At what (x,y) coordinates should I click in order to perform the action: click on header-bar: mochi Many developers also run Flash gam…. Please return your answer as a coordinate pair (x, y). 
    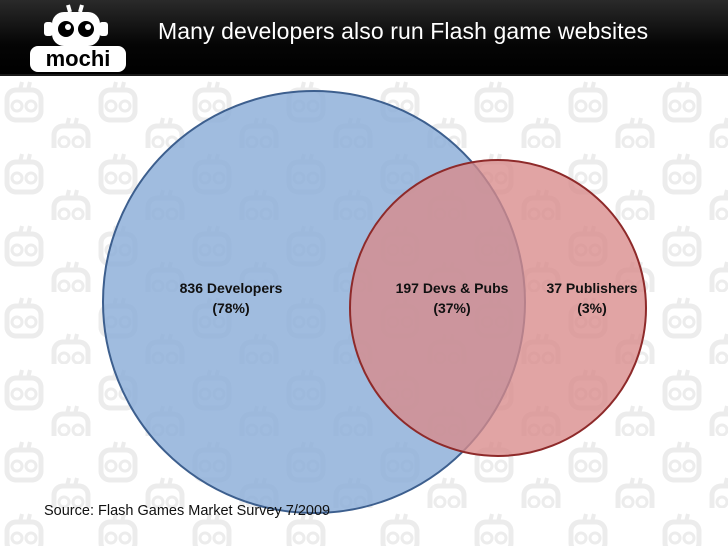
    Looking at the image, I should click on (364, 38).